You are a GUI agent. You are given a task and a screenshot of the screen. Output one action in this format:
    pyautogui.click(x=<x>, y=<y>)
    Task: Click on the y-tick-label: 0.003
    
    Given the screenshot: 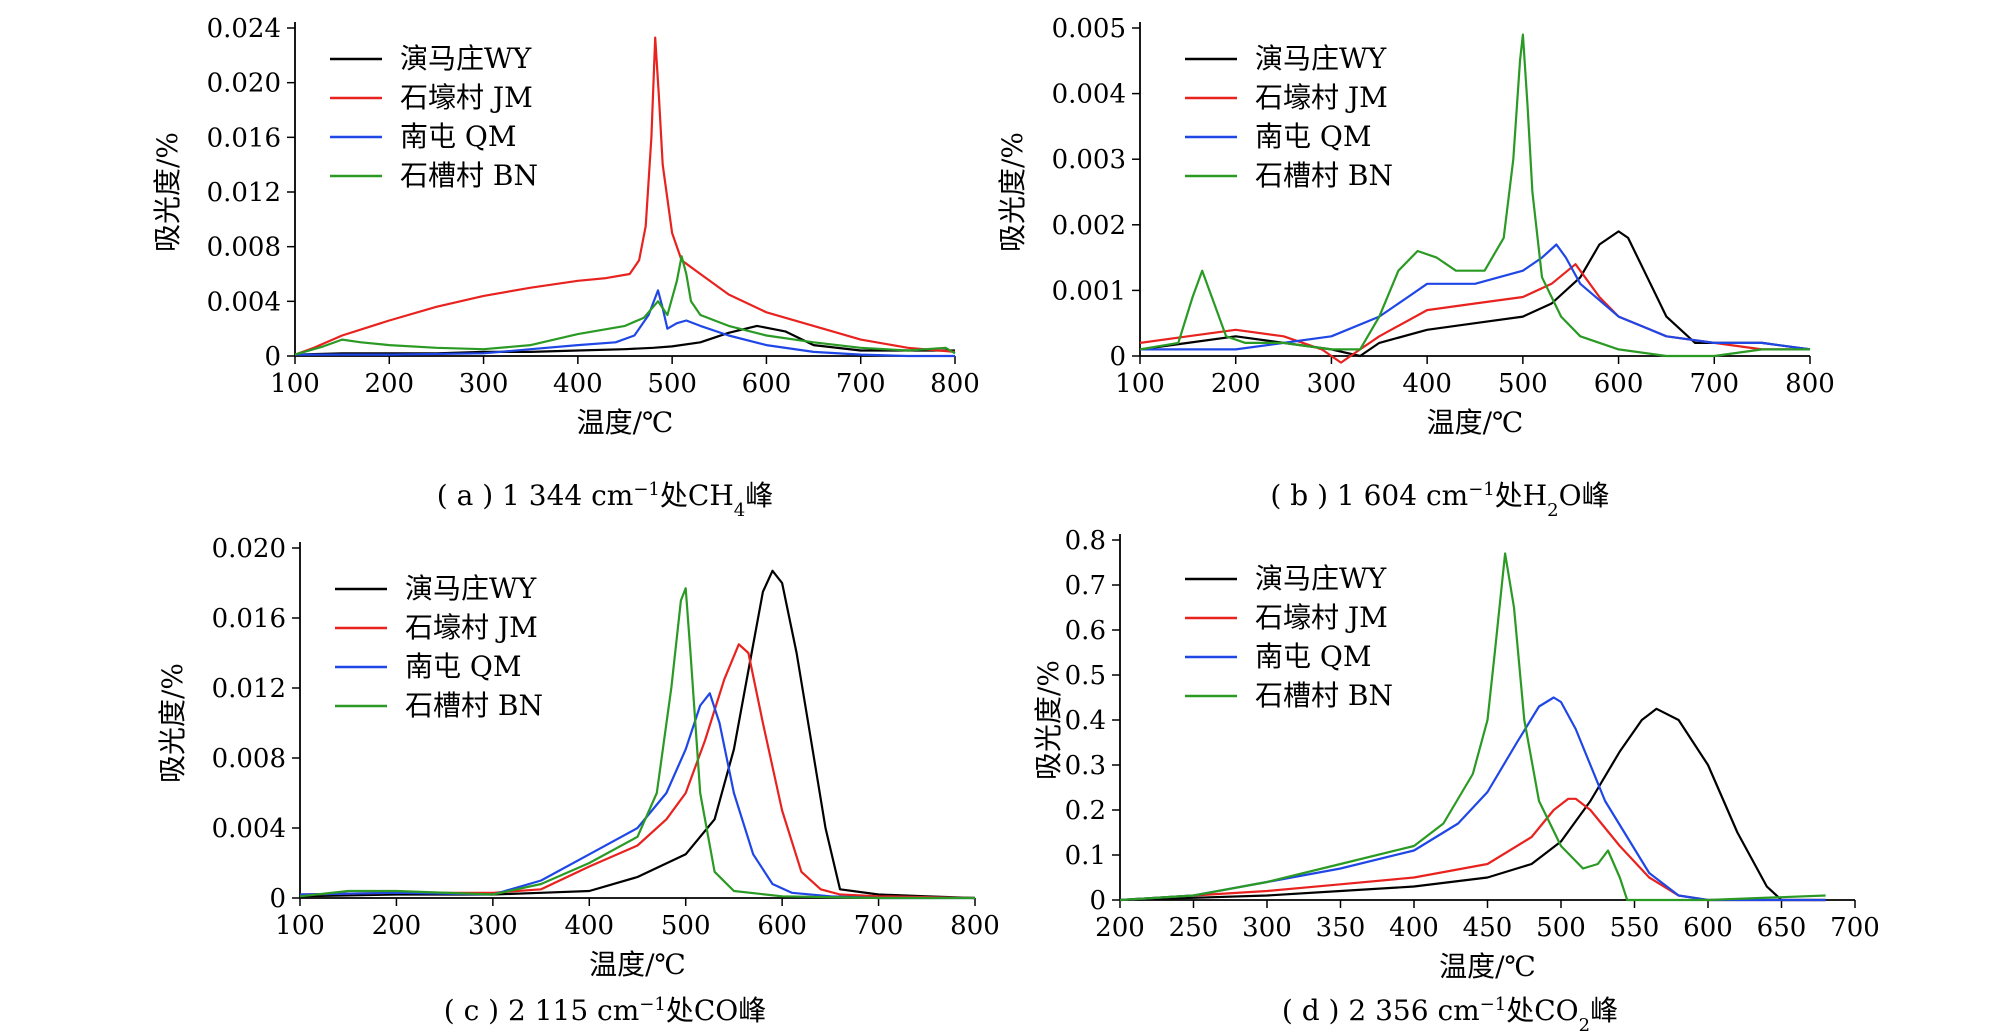 What is the action you would take?
    pyautogui.click(x=1089, y=160)
    